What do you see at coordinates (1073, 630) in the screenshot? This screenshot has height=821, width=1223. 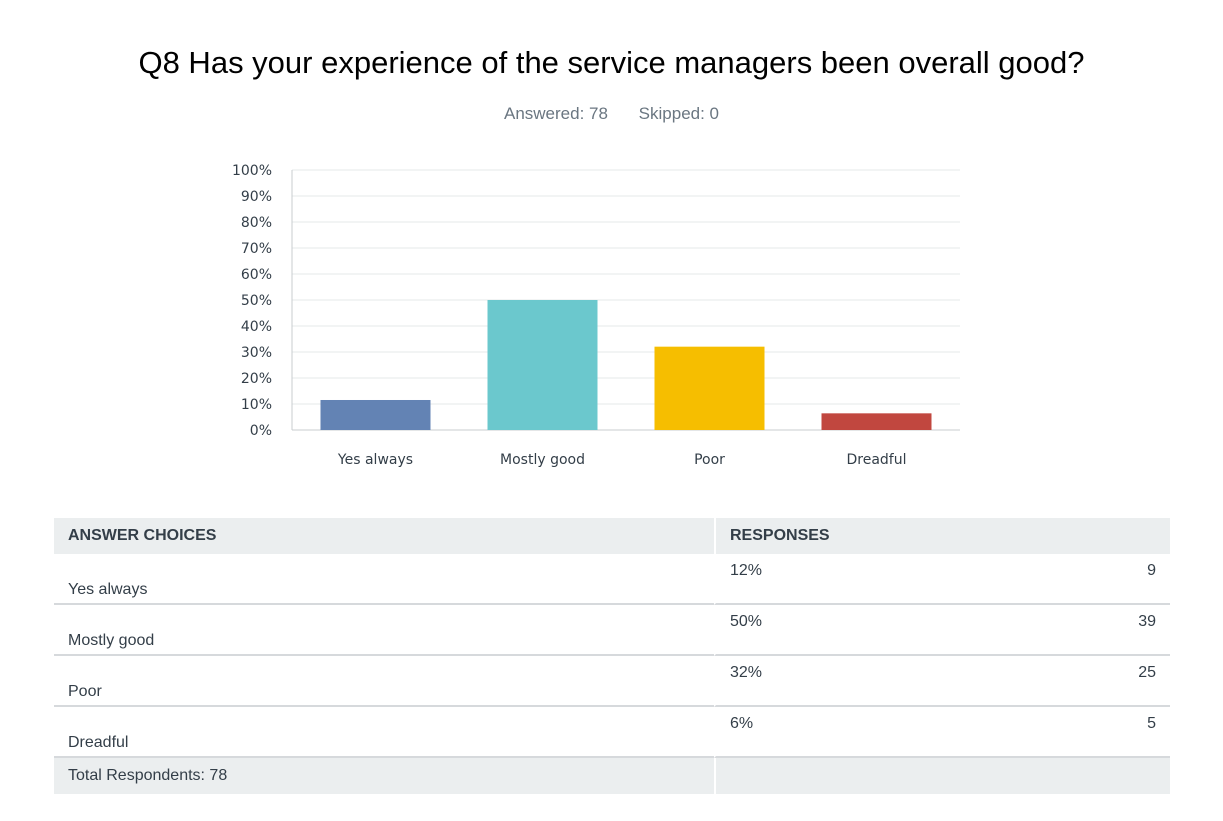 I see `response-count: 39` at bounding box center [1073, 630].